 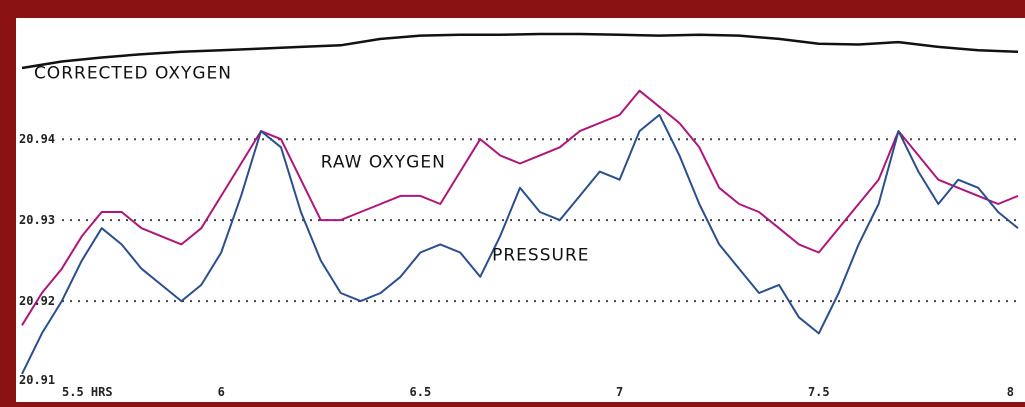 What do you see at coordinates (538, 392) in the screenshot?
I see `x-tick-labels: 5.5 HRS 6 6.5 7 7.5 8` at bounding box center [538, 392].